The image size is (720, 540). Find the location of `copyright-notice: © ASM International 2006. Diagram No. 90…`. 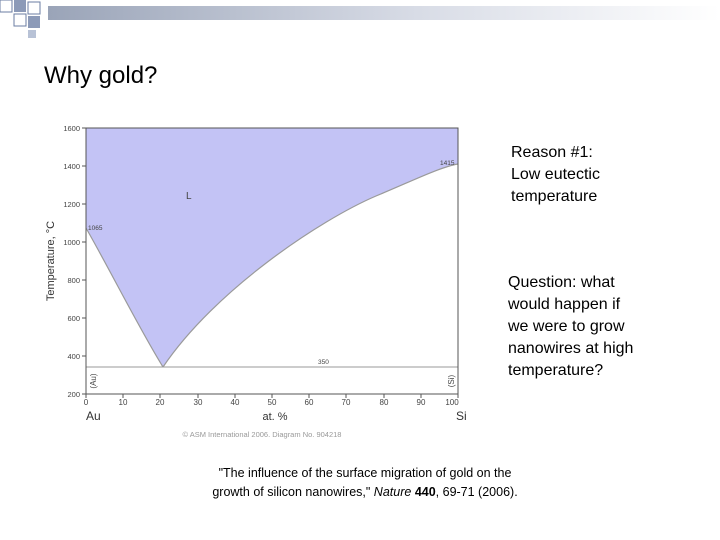

copyright-notice: © ASM International 2006. Diagram No. 90… is located at coordinates (262, 434).